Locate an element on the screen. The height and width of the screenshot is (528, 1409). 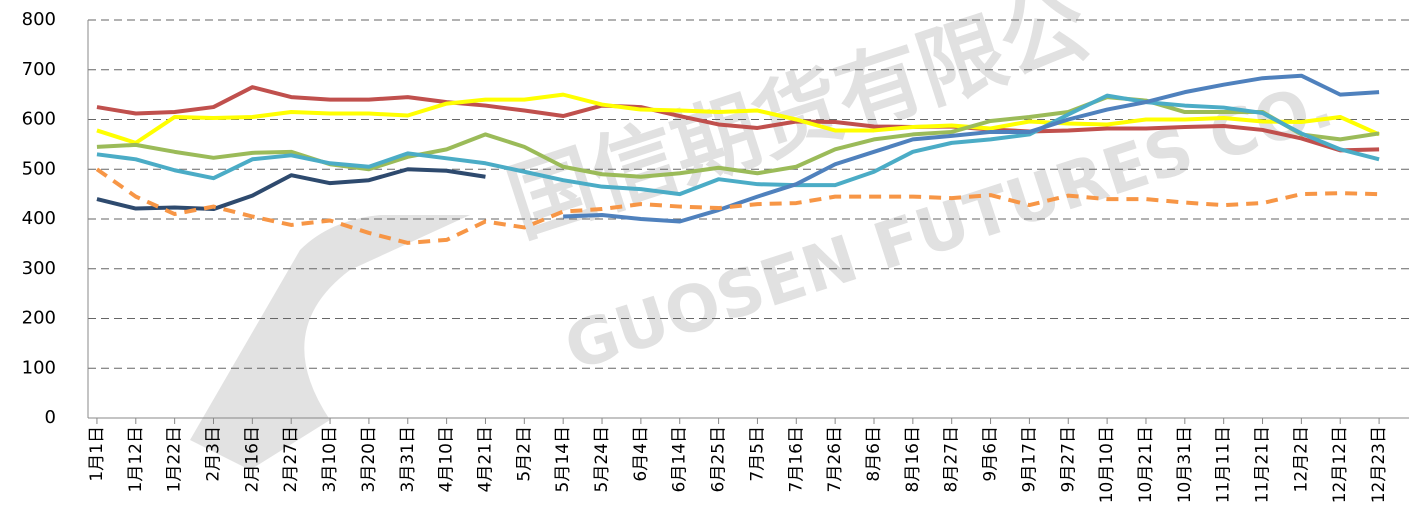
watermark-logo is located at coordinates (330, 342).